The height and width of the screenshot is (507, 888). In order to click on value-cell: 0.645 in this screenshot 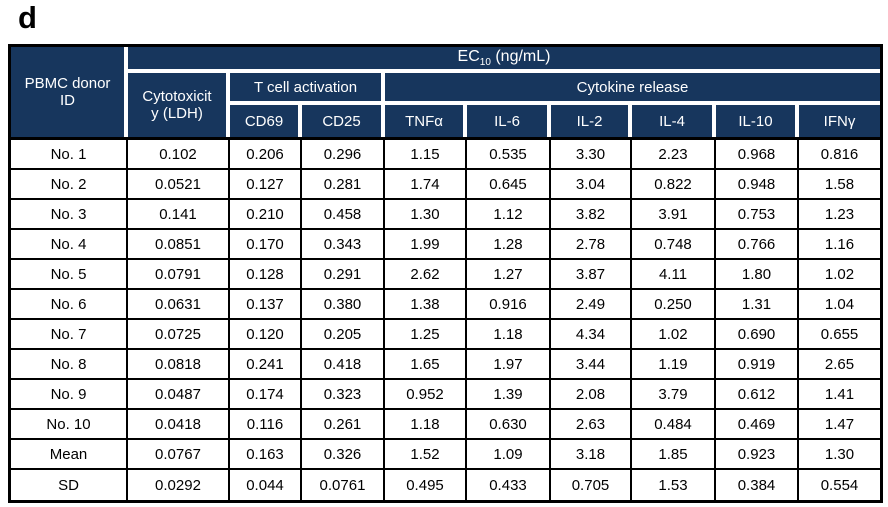, I will do `click(509, 185)`.